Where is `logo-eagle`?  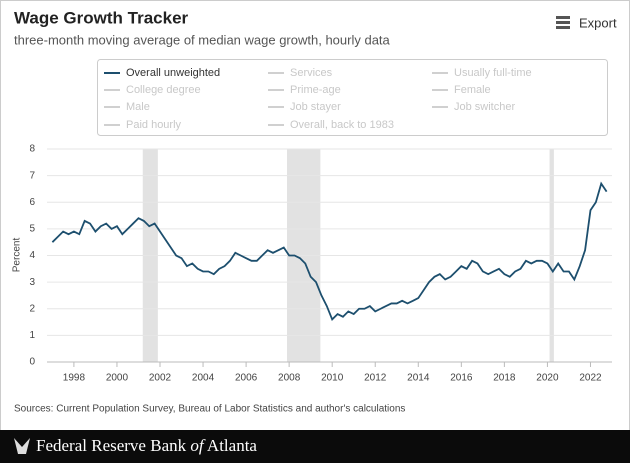
logo-eagle is located at coordinates (22, 446).